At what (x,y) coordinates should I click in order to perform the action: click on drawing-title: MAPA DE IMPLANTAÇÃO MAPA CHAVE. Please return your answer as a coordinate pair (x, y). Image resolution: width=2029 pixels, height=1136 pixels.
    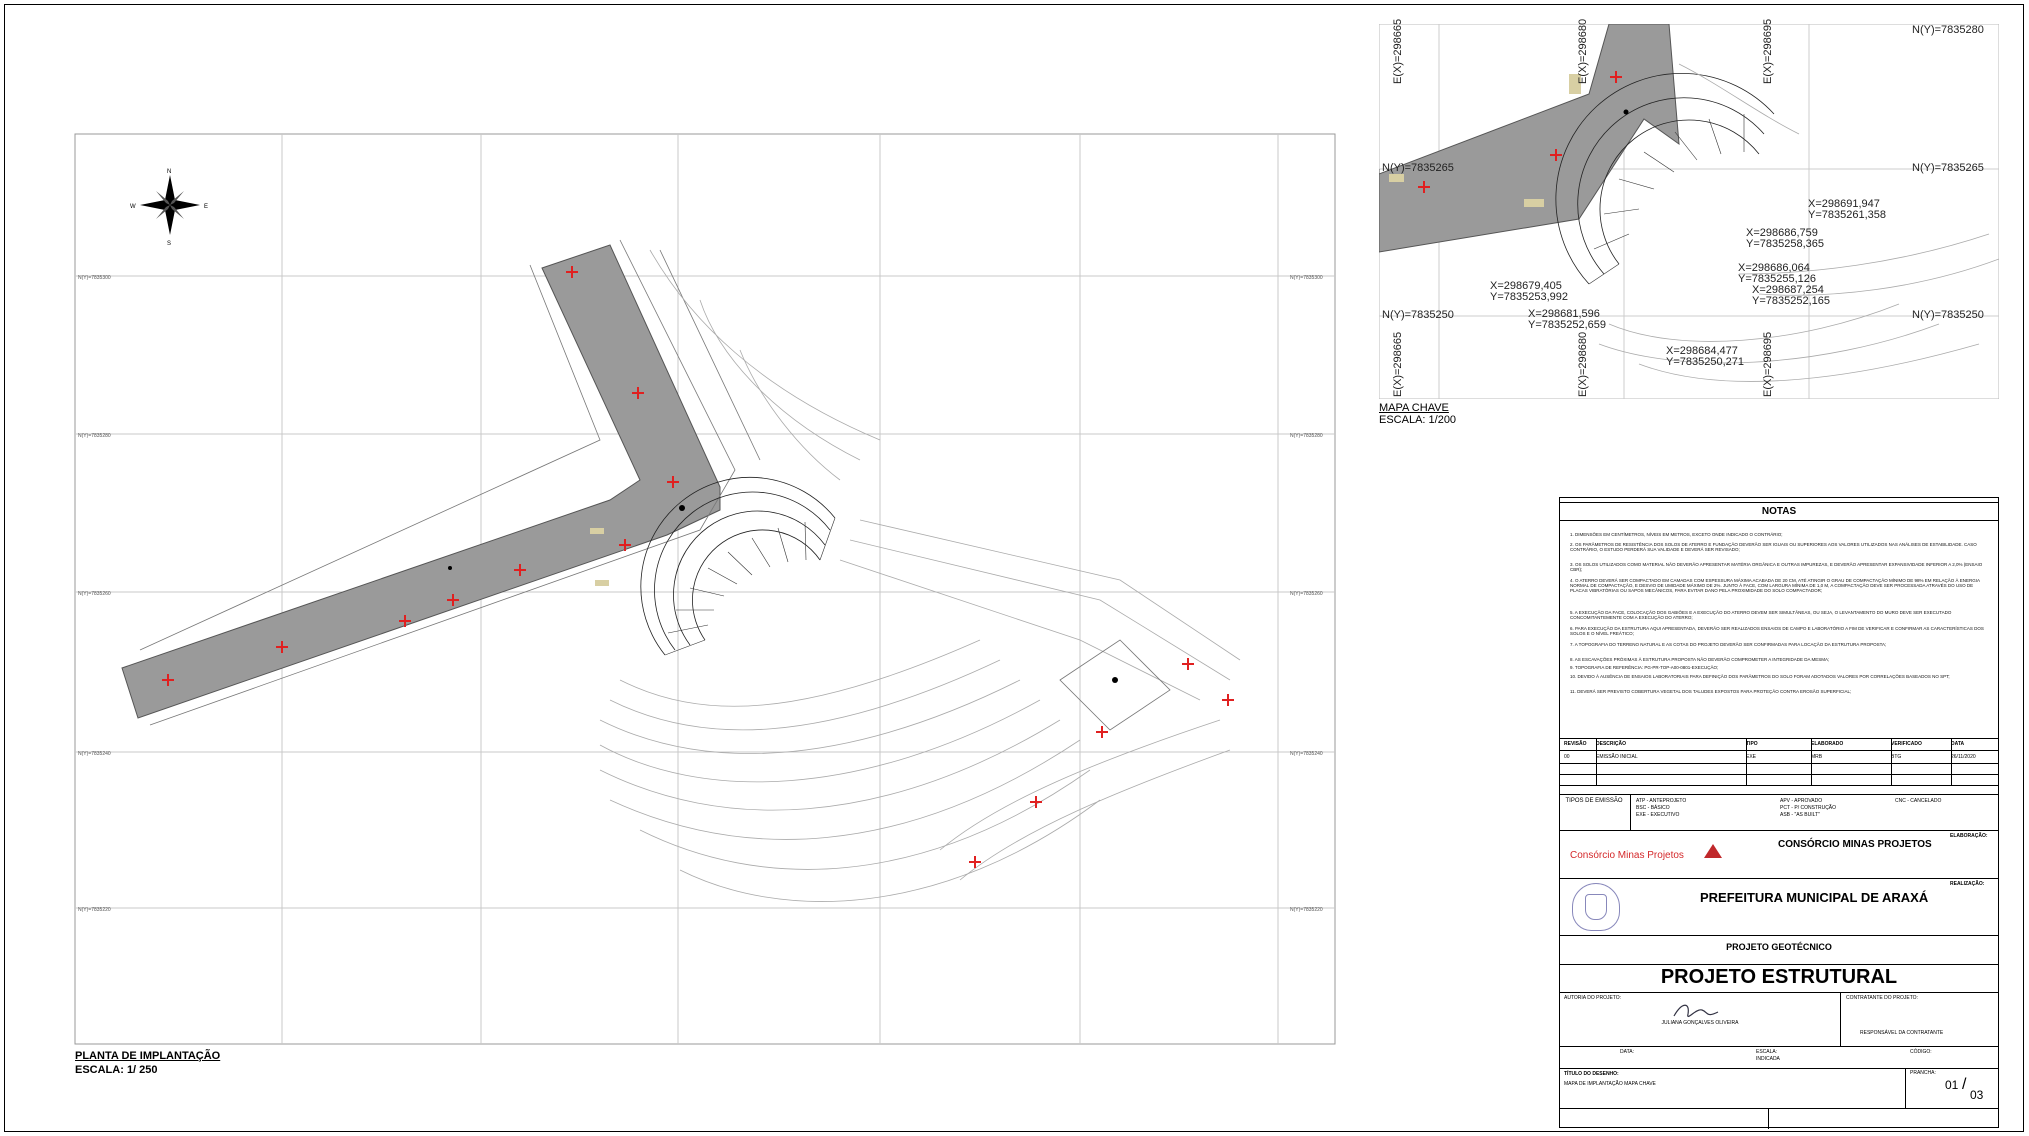
    Looking at the image, I should click on (1610, 1084).